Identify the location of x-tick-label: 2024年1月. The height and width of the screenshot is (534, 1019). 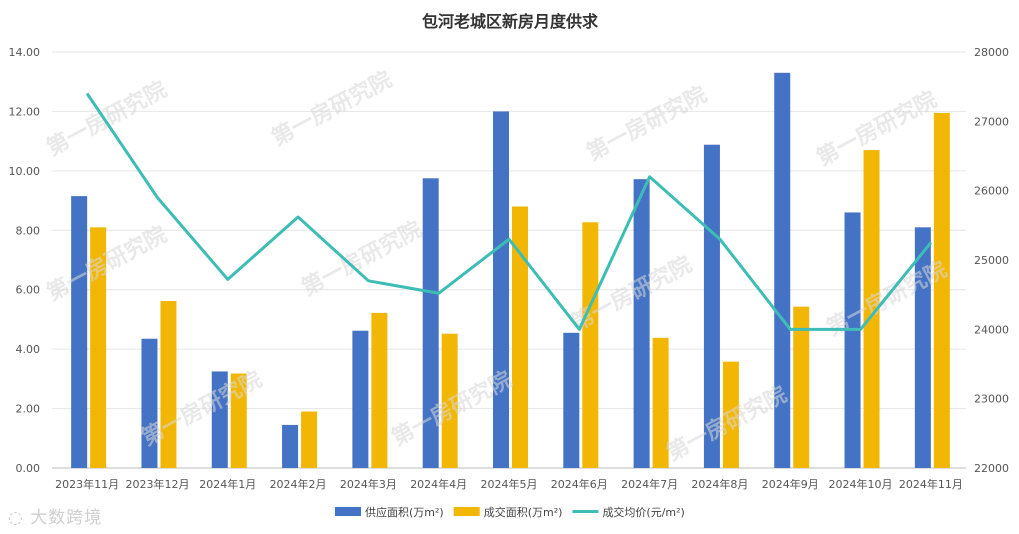
(227, 484).